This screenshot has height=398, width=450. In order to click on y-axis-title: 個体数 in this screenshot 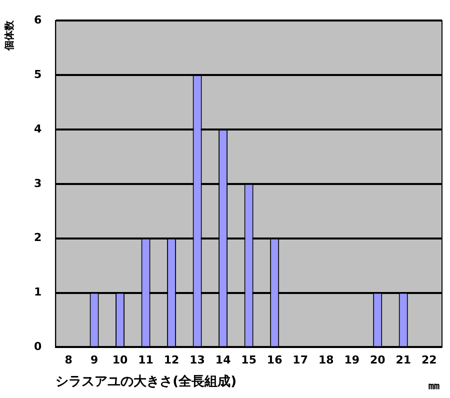, I will do `click(10, 36)`.